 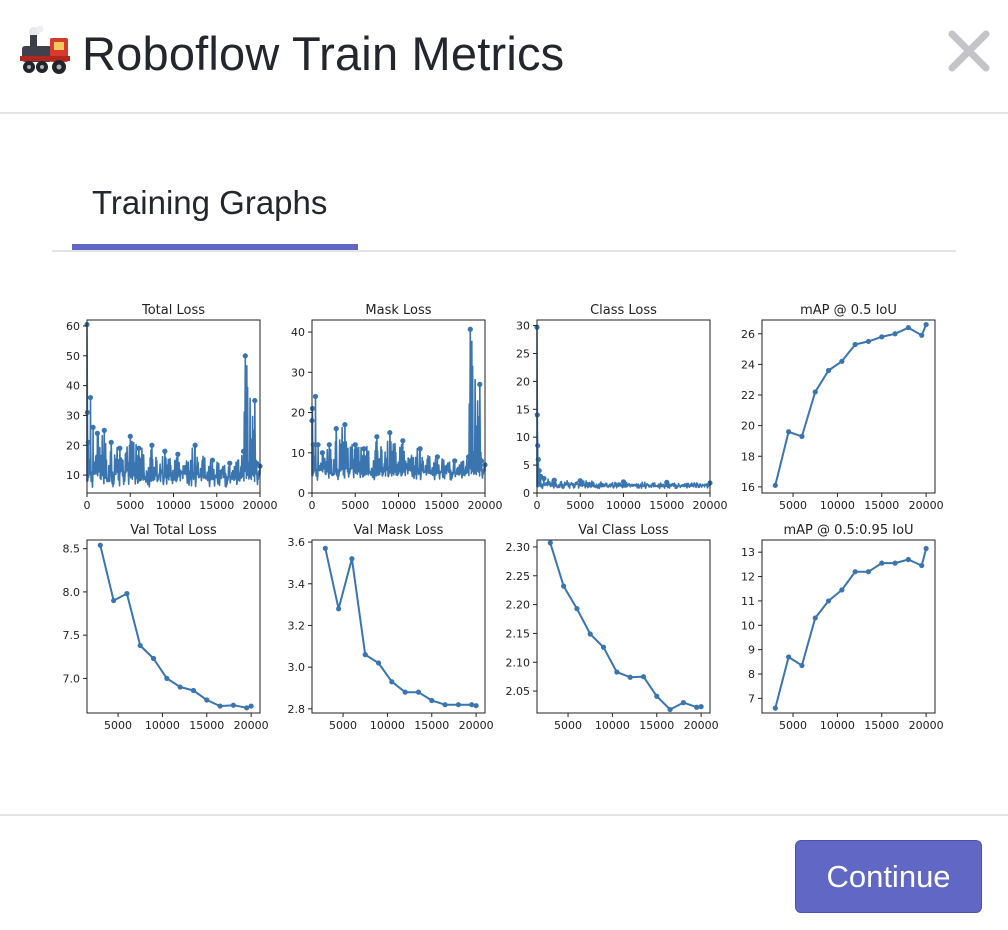 I want to click on y-tick-label: 25, so click(x=523, y=353).